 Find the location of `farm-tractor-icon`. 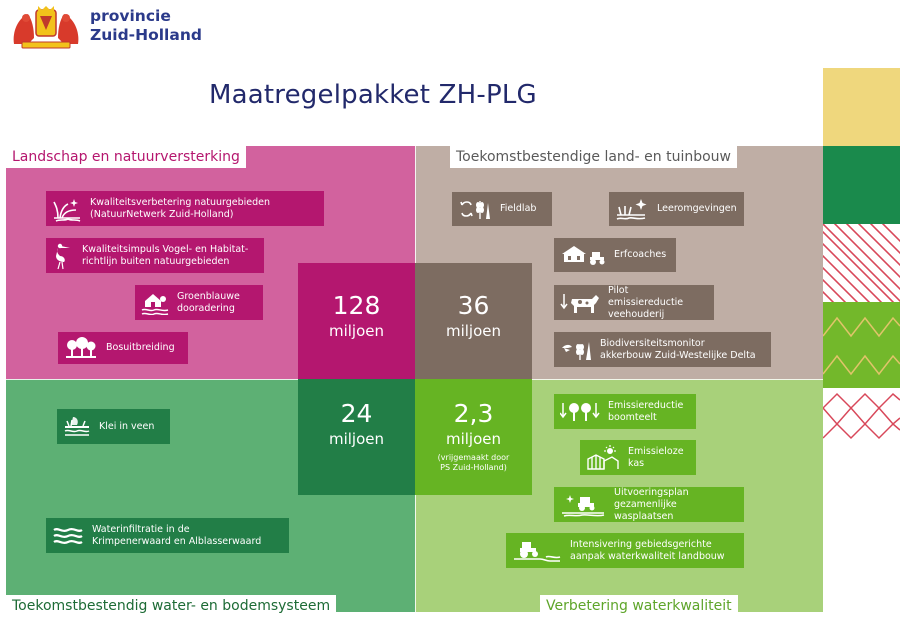

farm-tractor-icon is located at coordinates (583, 255).